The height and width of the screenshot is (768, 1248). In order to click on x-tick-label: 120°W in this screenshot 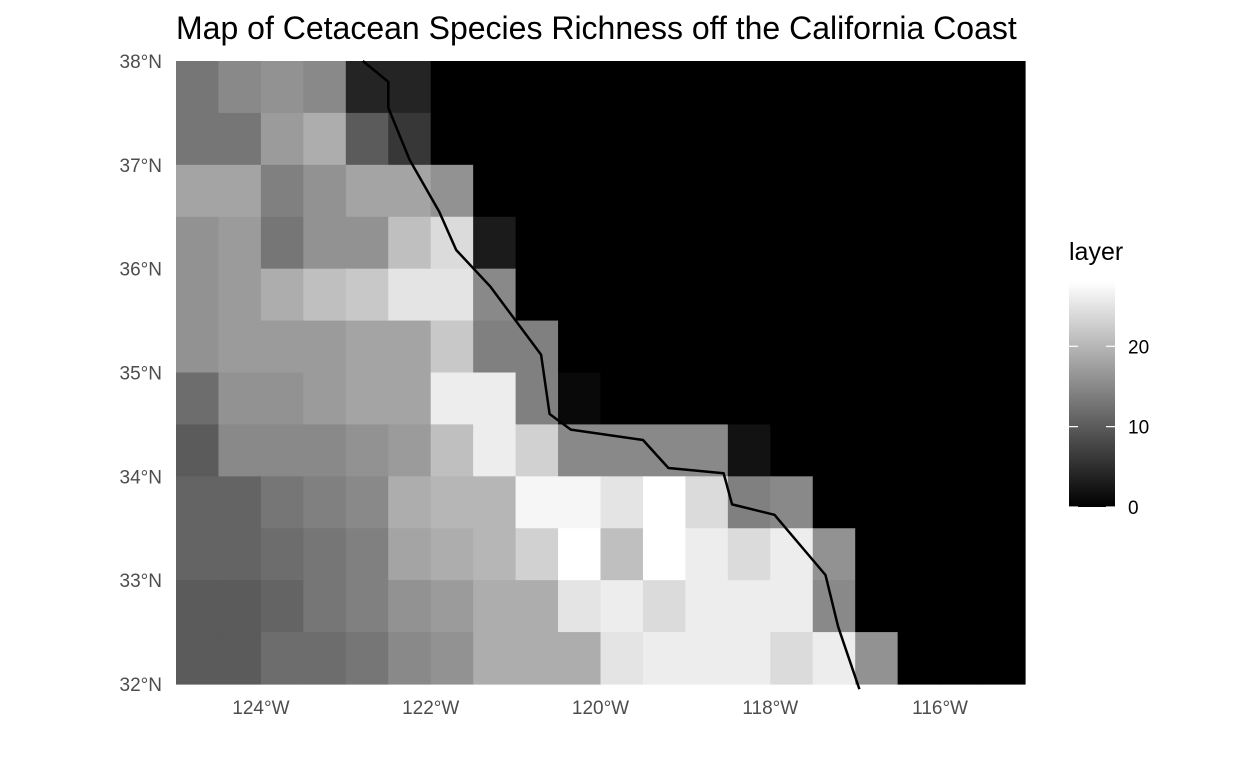, I will do `click(600, 708)`.